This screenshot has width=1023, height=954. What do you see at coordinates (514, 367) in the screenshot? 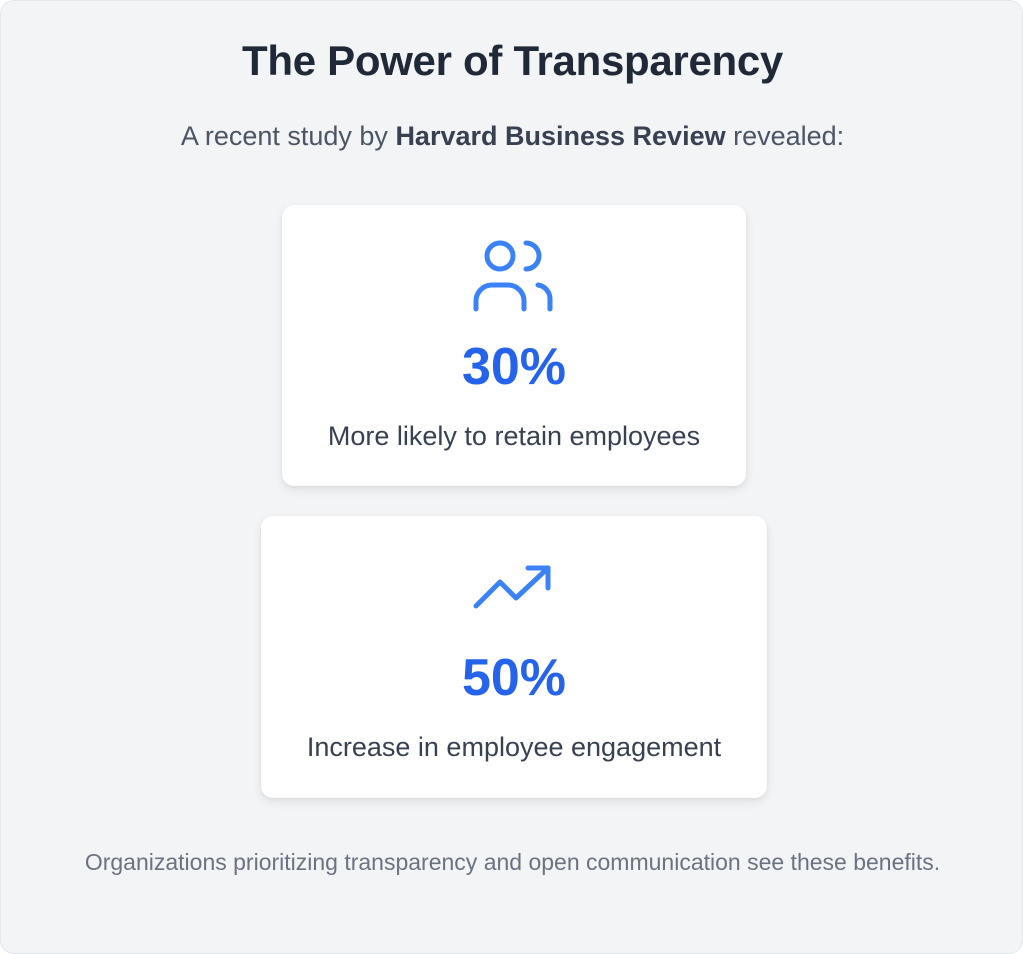
I see `stat-value-retention: 30%` at bounding box center [514, 367].